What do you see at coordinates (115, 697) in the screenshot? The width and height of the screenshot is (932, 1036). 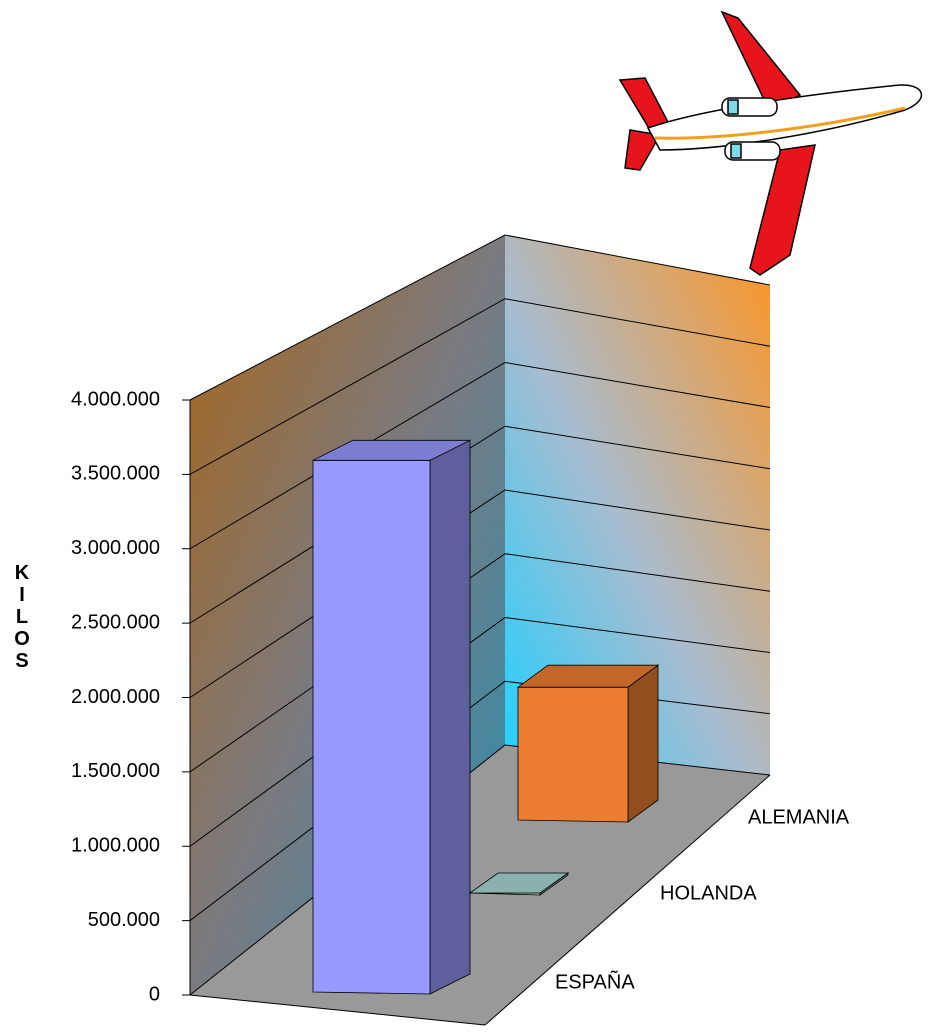 I see `y-tick-label: 2.000.000` at bounding box center [115, 697].